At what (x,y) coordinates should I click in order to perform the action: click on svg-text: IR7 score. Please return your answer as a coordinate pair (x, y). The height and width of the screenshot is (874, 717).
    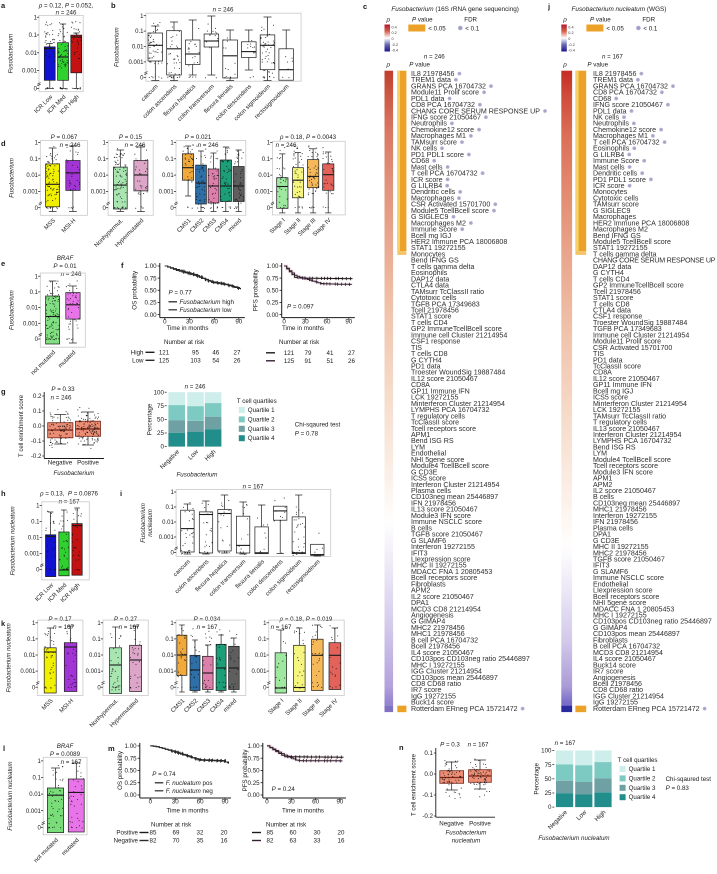
    Looking at the image, I should click on (426, 690).